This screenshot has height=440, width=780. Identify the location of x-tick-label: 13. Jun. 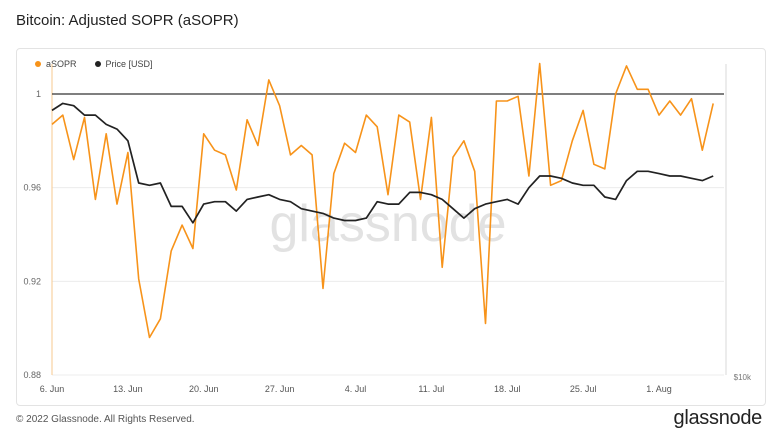
(128, 389).